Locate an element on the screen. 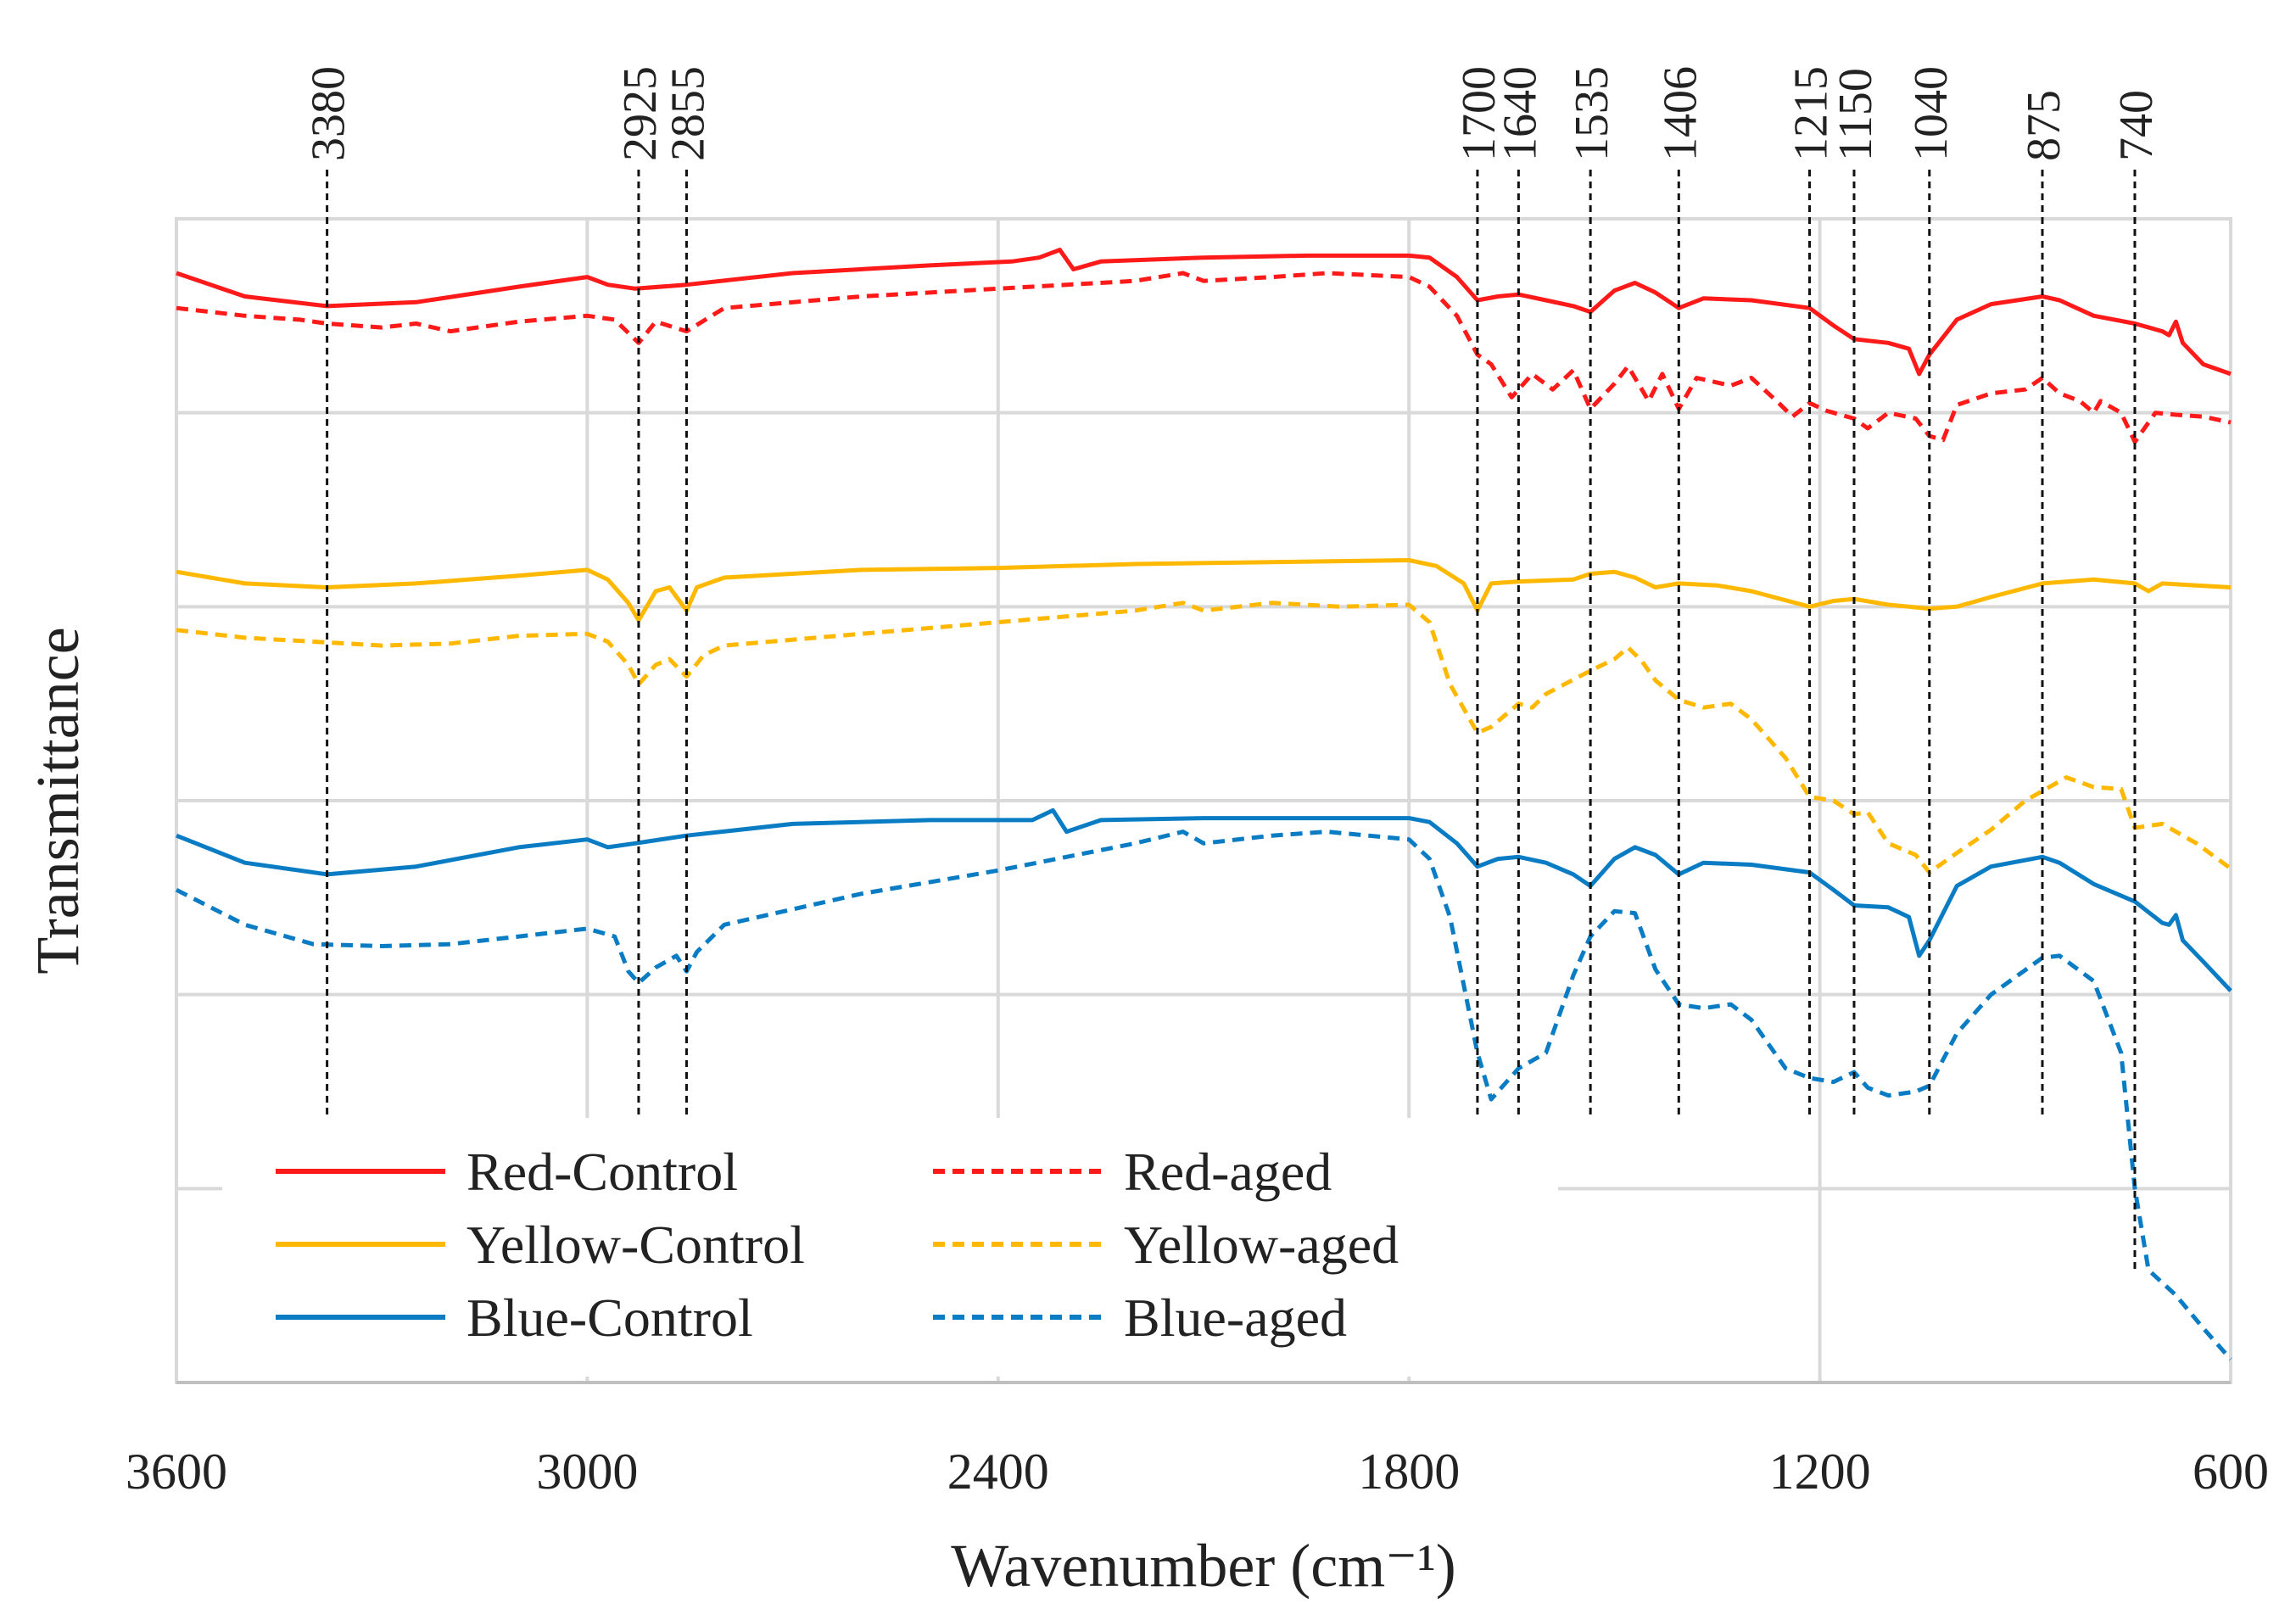  series-line-red-aged is located at coordinates (1204, 357).